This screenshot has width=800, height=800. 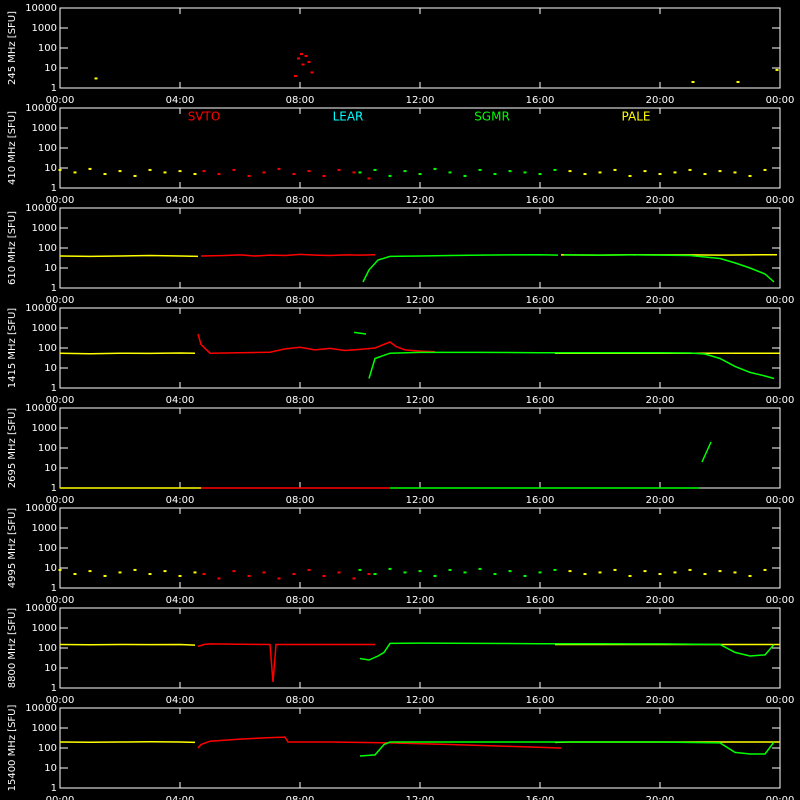 What do you see at coordinates (12, 248) in the screenshot?
I see `y-axis-label: 610 MHz [SFU]` at bounding box center [12, 248].